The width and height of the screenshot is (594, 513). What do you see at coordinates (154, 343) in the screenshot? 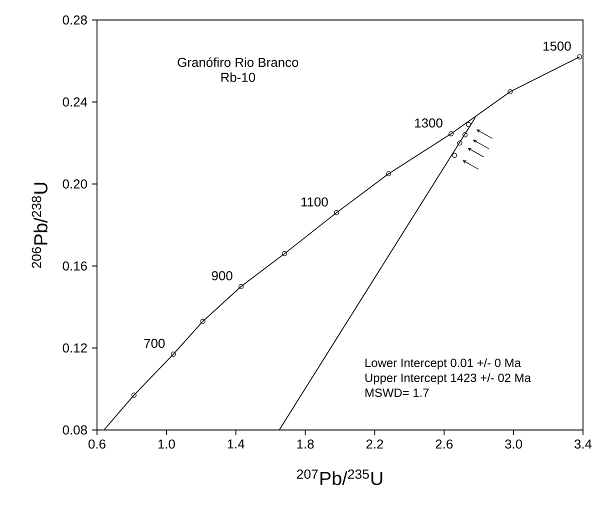
I see `annotation: 700` at bounding box center [154, 343].